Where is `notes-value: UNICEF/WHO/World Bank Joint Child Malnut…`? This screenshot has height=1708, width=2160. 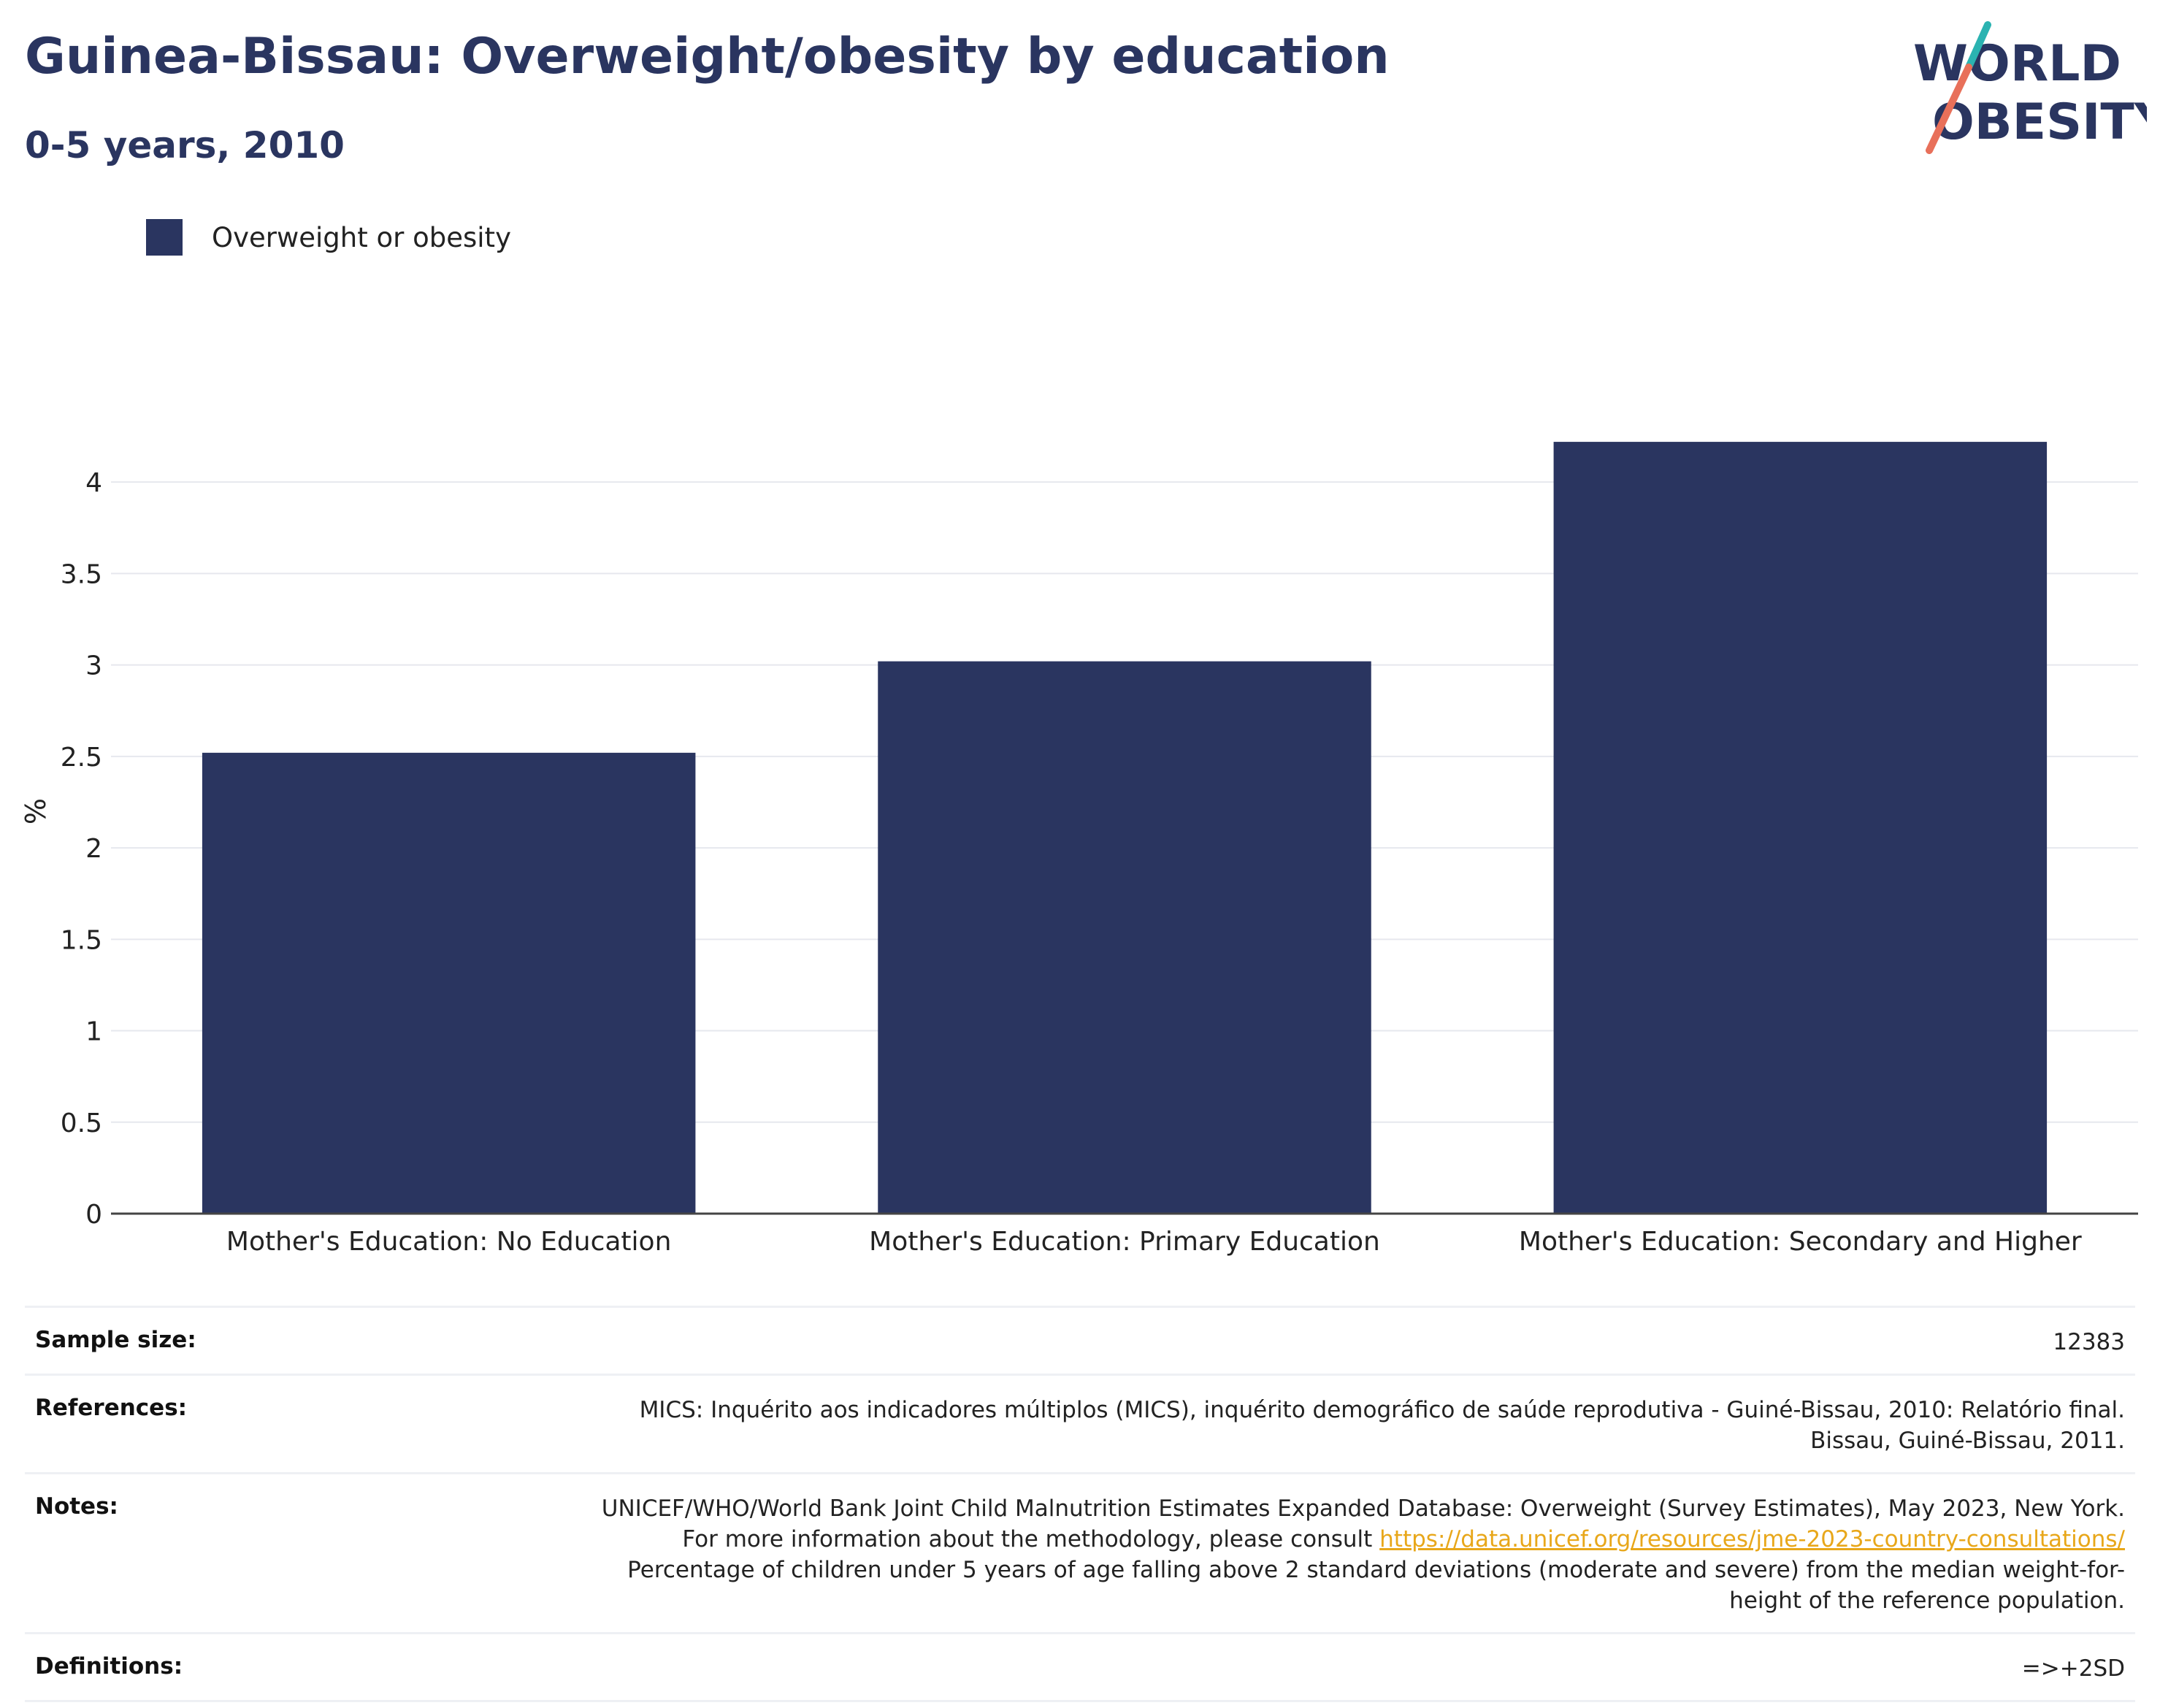 notes-value: UNICEF/WHO/World Bank Joint Child Malnut… is located at coordinates (1362, 1554).